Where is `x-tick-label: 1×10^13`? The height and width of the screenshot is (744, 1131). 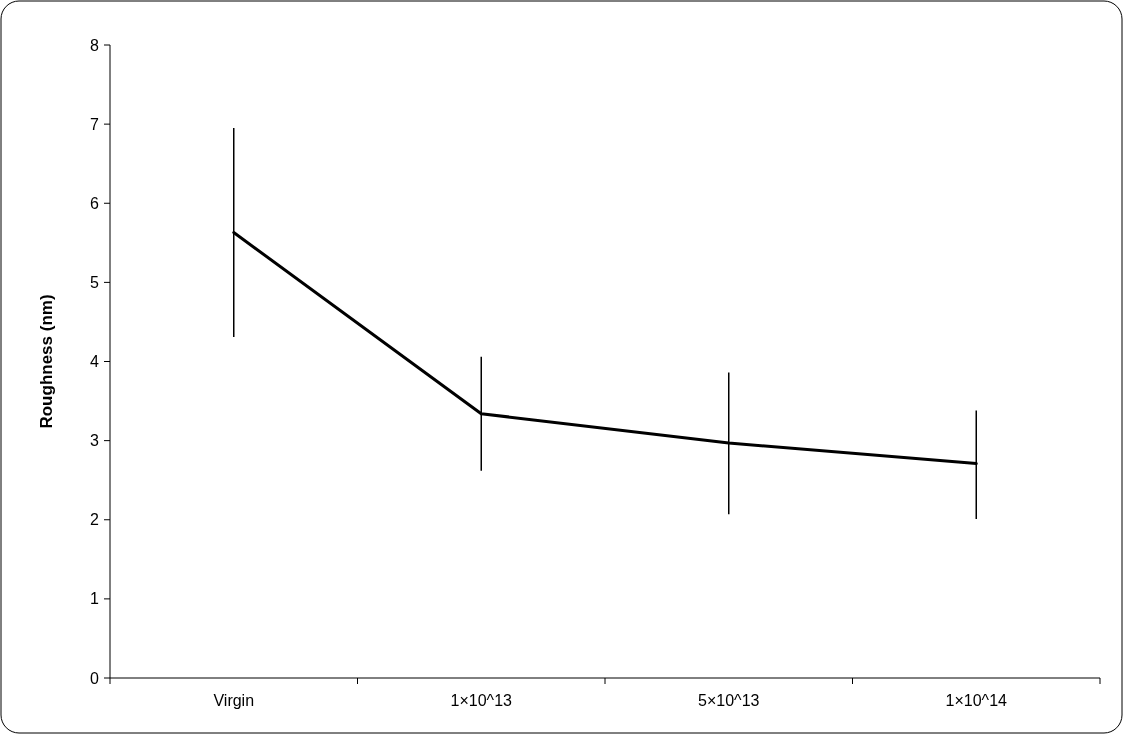
x-tick-label: 1×10^13 is located at coordinates (481, 700).